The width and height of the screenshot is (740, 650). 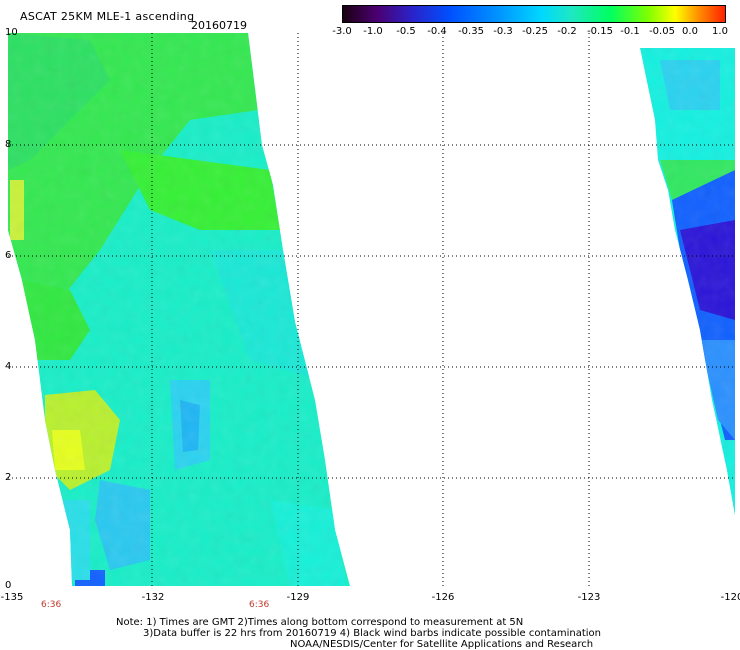 I want to click on lat-label: 6, so click(x=8, y=255).